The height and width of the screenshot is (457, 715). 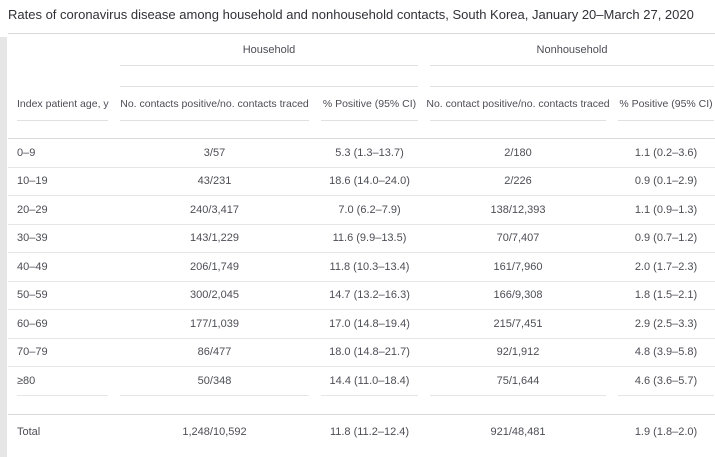 I want to click on household-positive-column-header: % Positive (95% CI), so click(x=369, y=104).